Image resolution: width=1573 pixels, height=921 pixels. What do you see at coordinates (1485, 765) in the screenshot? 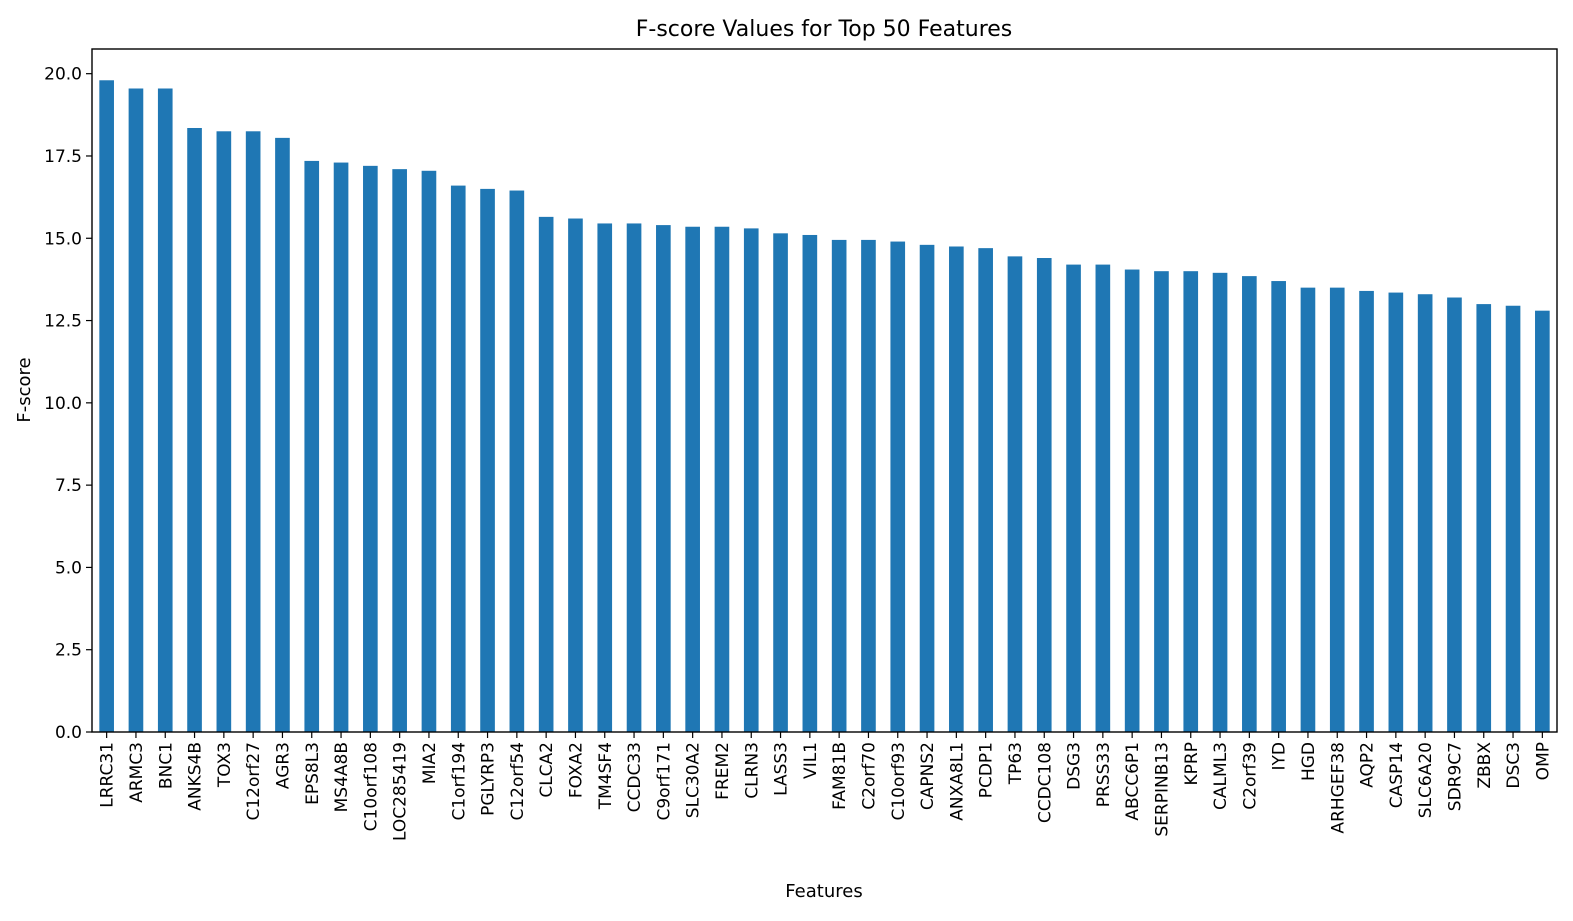
I see `x-tick-label: ZBBX` at bounding box center [1485, 765].